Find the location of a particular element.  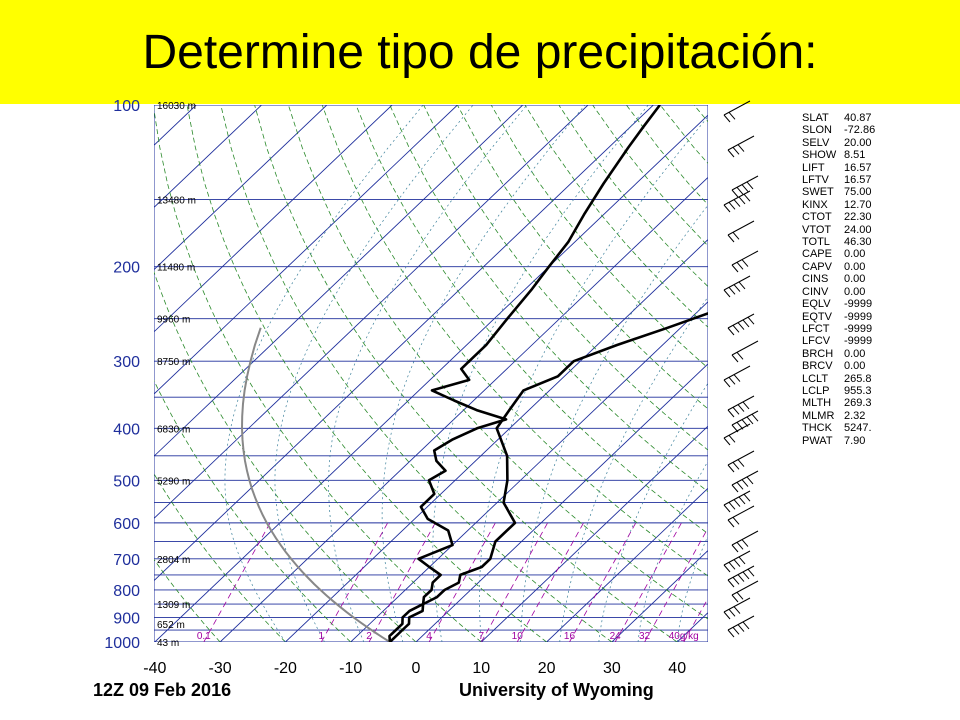

temperature-tick-label: 30 is located at coordinates (612, 668).